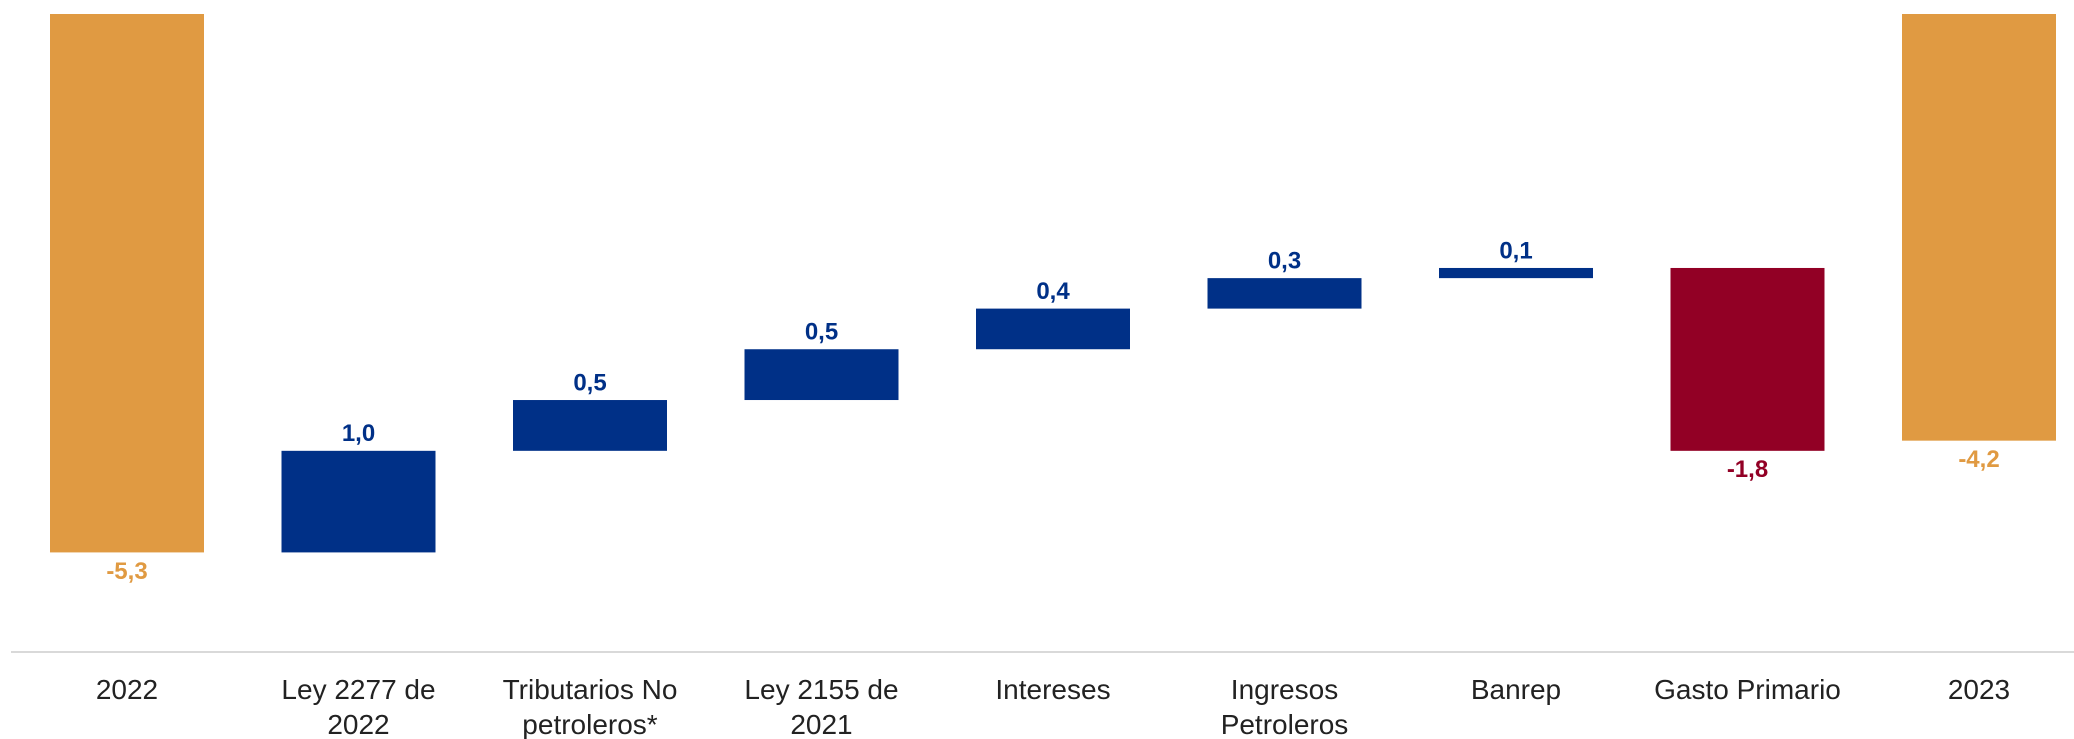  What do you see at coordinates (1978, 459) in the screenshot?
I see `data-label: -4,2` at bounding box center [1978, 459].